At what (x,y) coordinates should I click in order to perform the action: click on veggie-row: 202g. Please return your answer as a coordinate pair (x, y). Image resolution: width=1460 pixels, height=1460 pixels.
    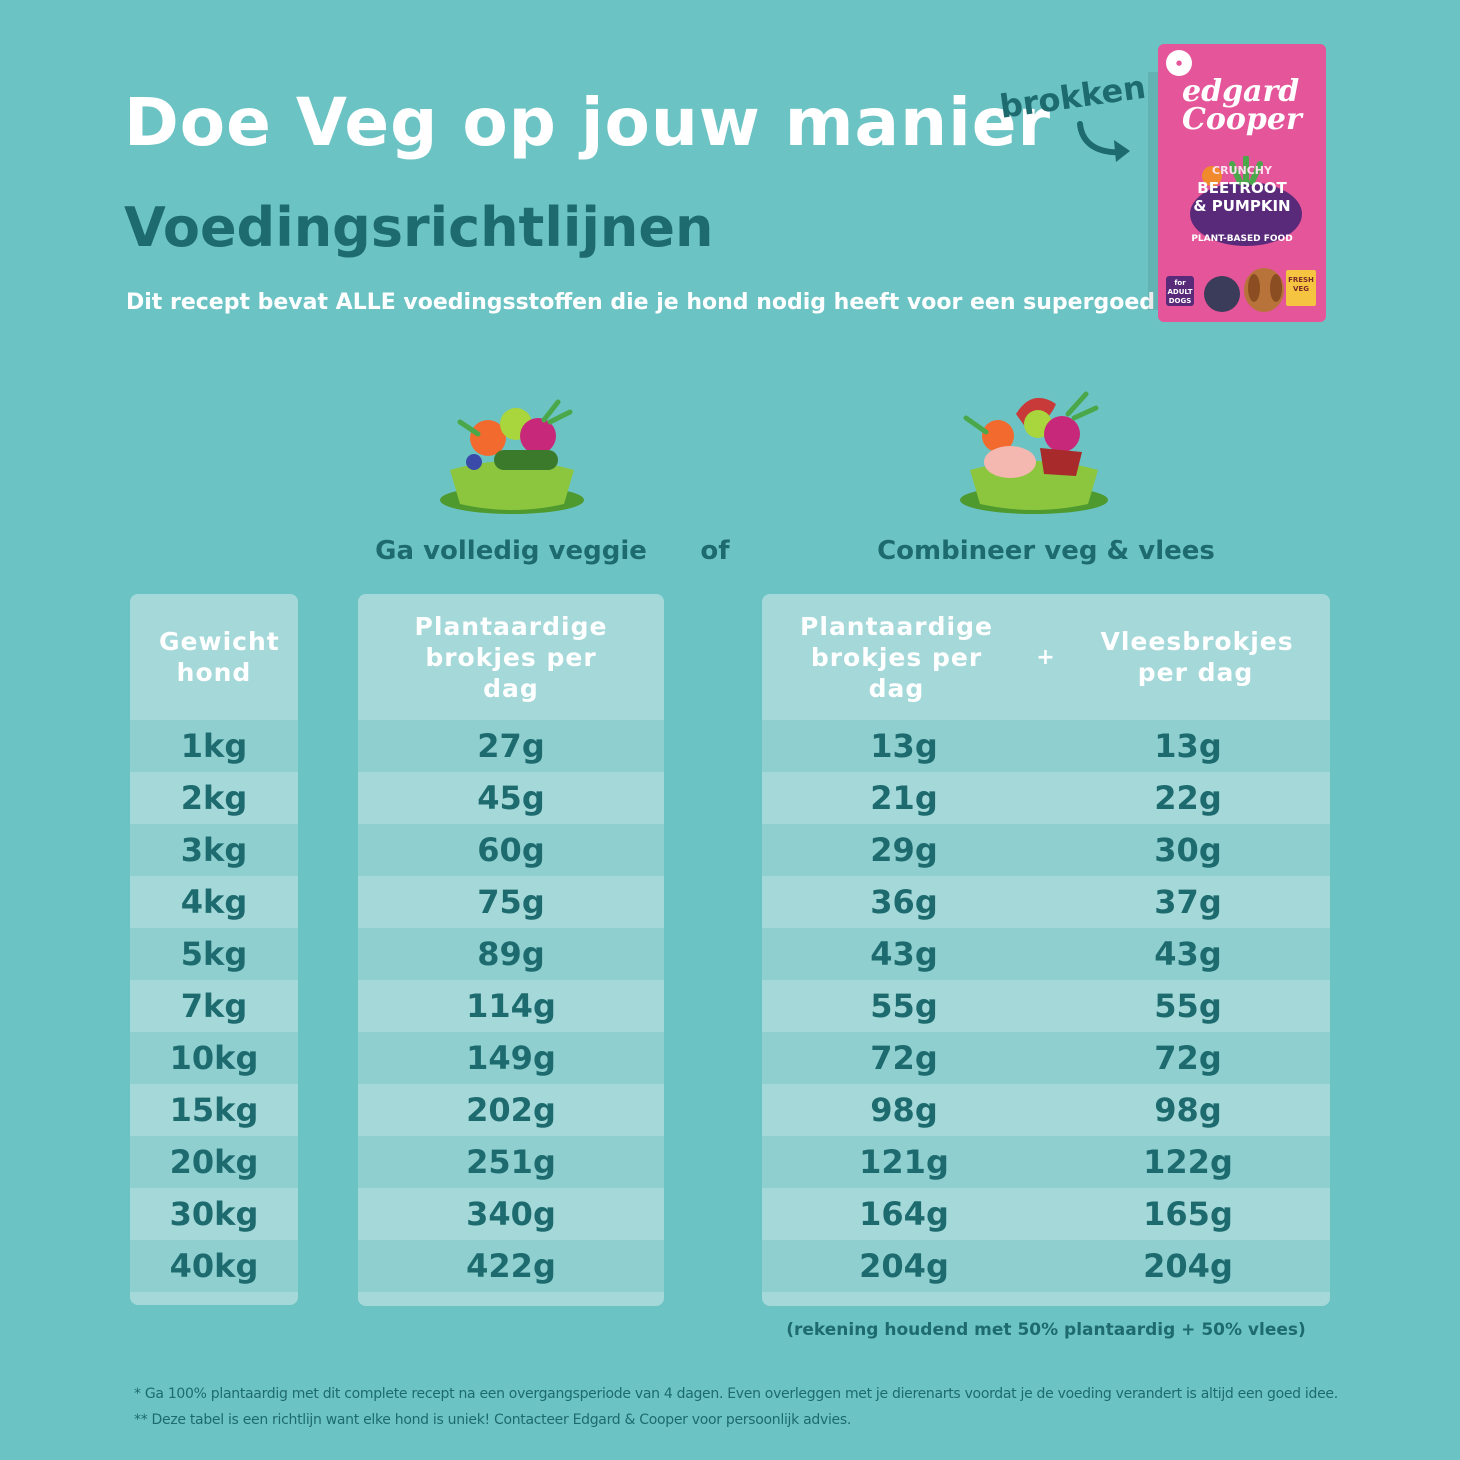
    Looking at the image, I should click on (511, 1110).